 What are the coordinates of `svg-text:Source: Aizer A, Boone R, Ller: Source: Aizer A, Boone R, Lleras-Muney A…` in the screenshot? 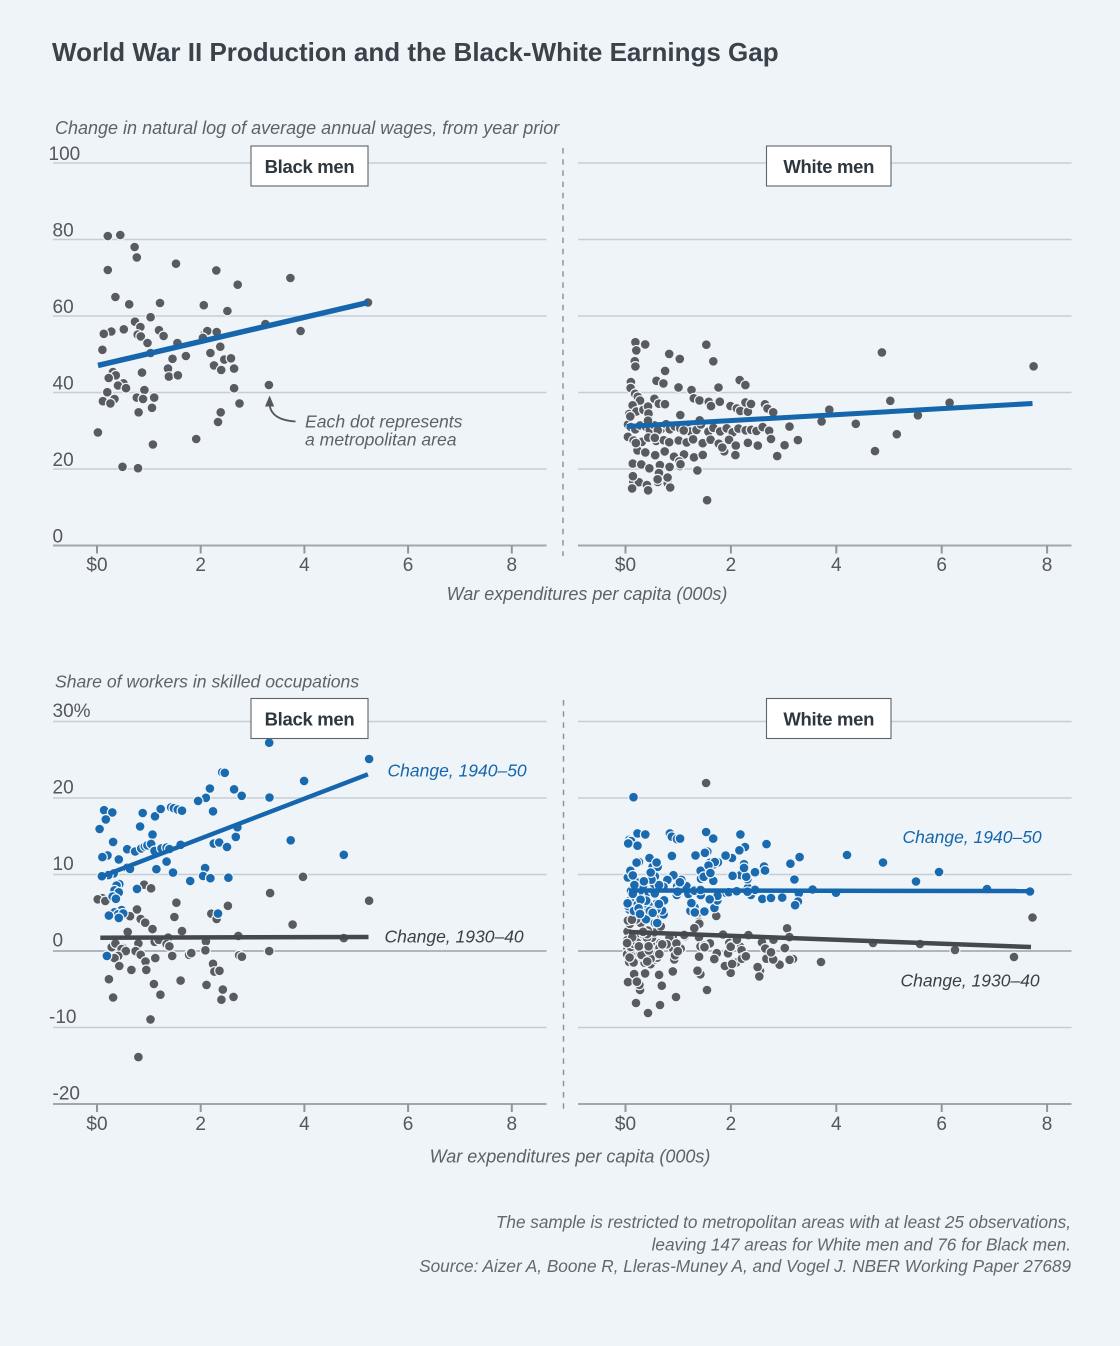 It's located at (745, 1266).